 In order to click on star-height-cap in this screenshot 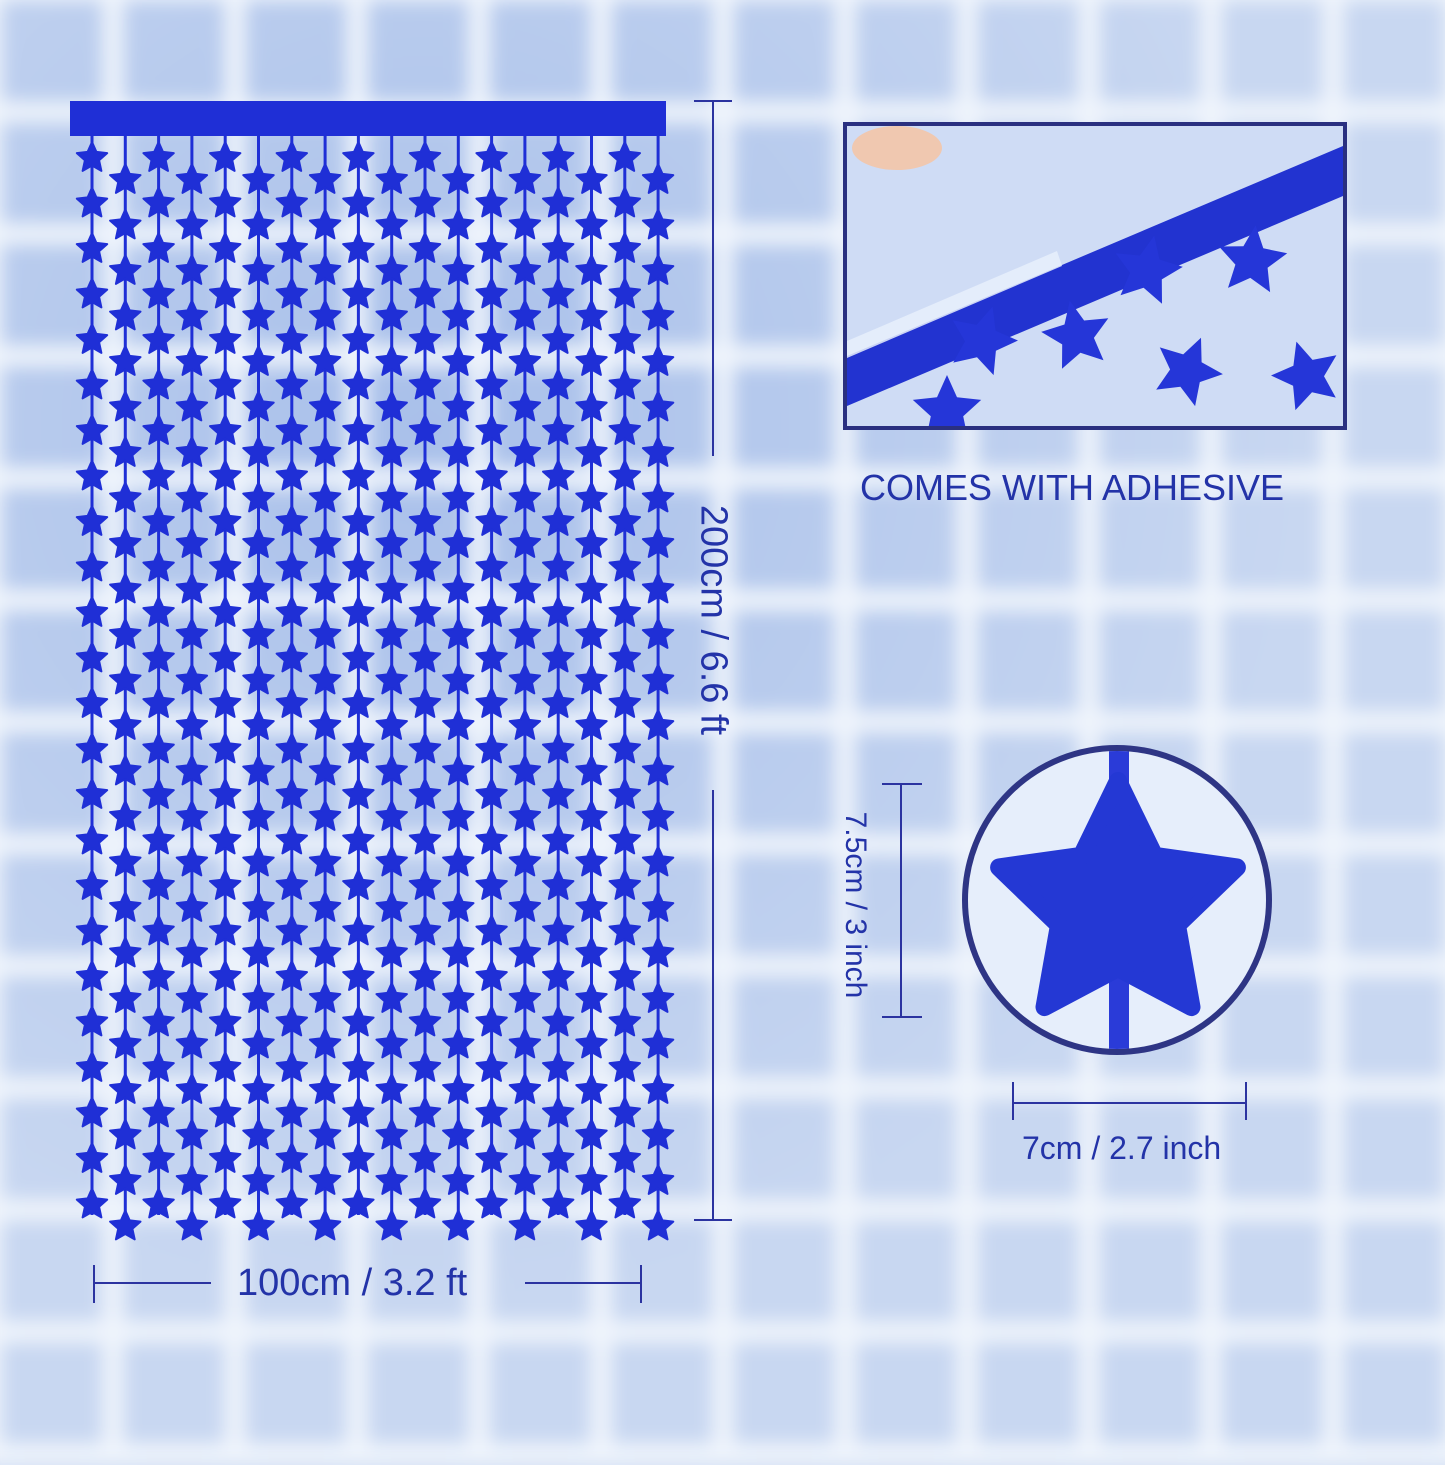, I will do `click(902, 784)`.